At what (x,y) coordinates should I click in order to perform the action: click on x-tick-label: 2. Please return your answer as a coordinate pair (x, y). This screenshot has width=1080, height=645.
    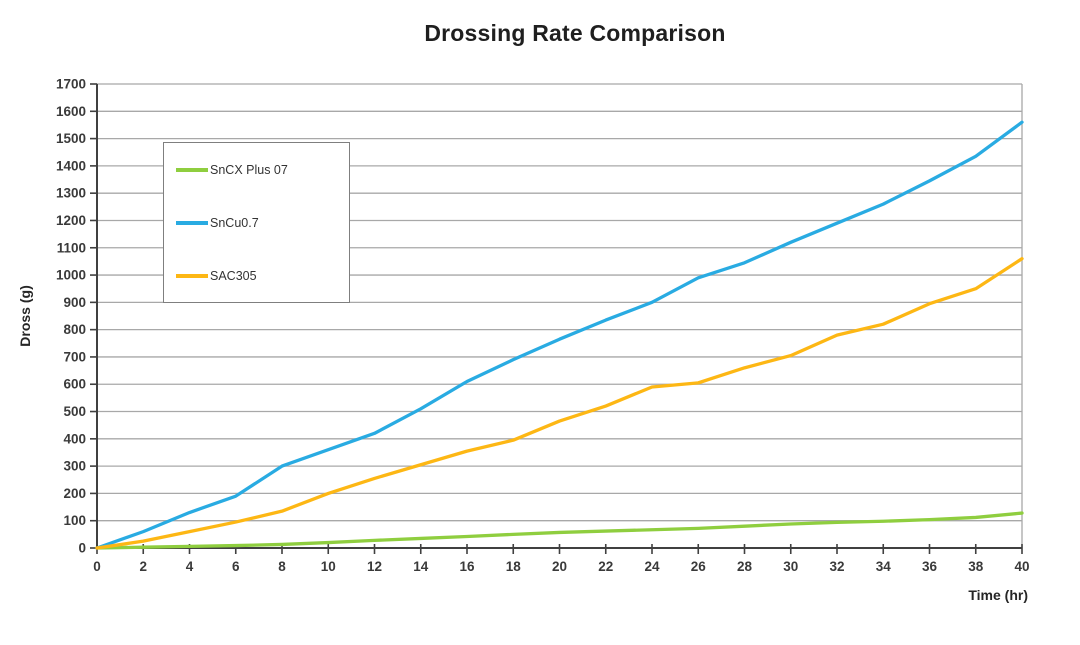
    Looking at the image, I should click on (143, 566).